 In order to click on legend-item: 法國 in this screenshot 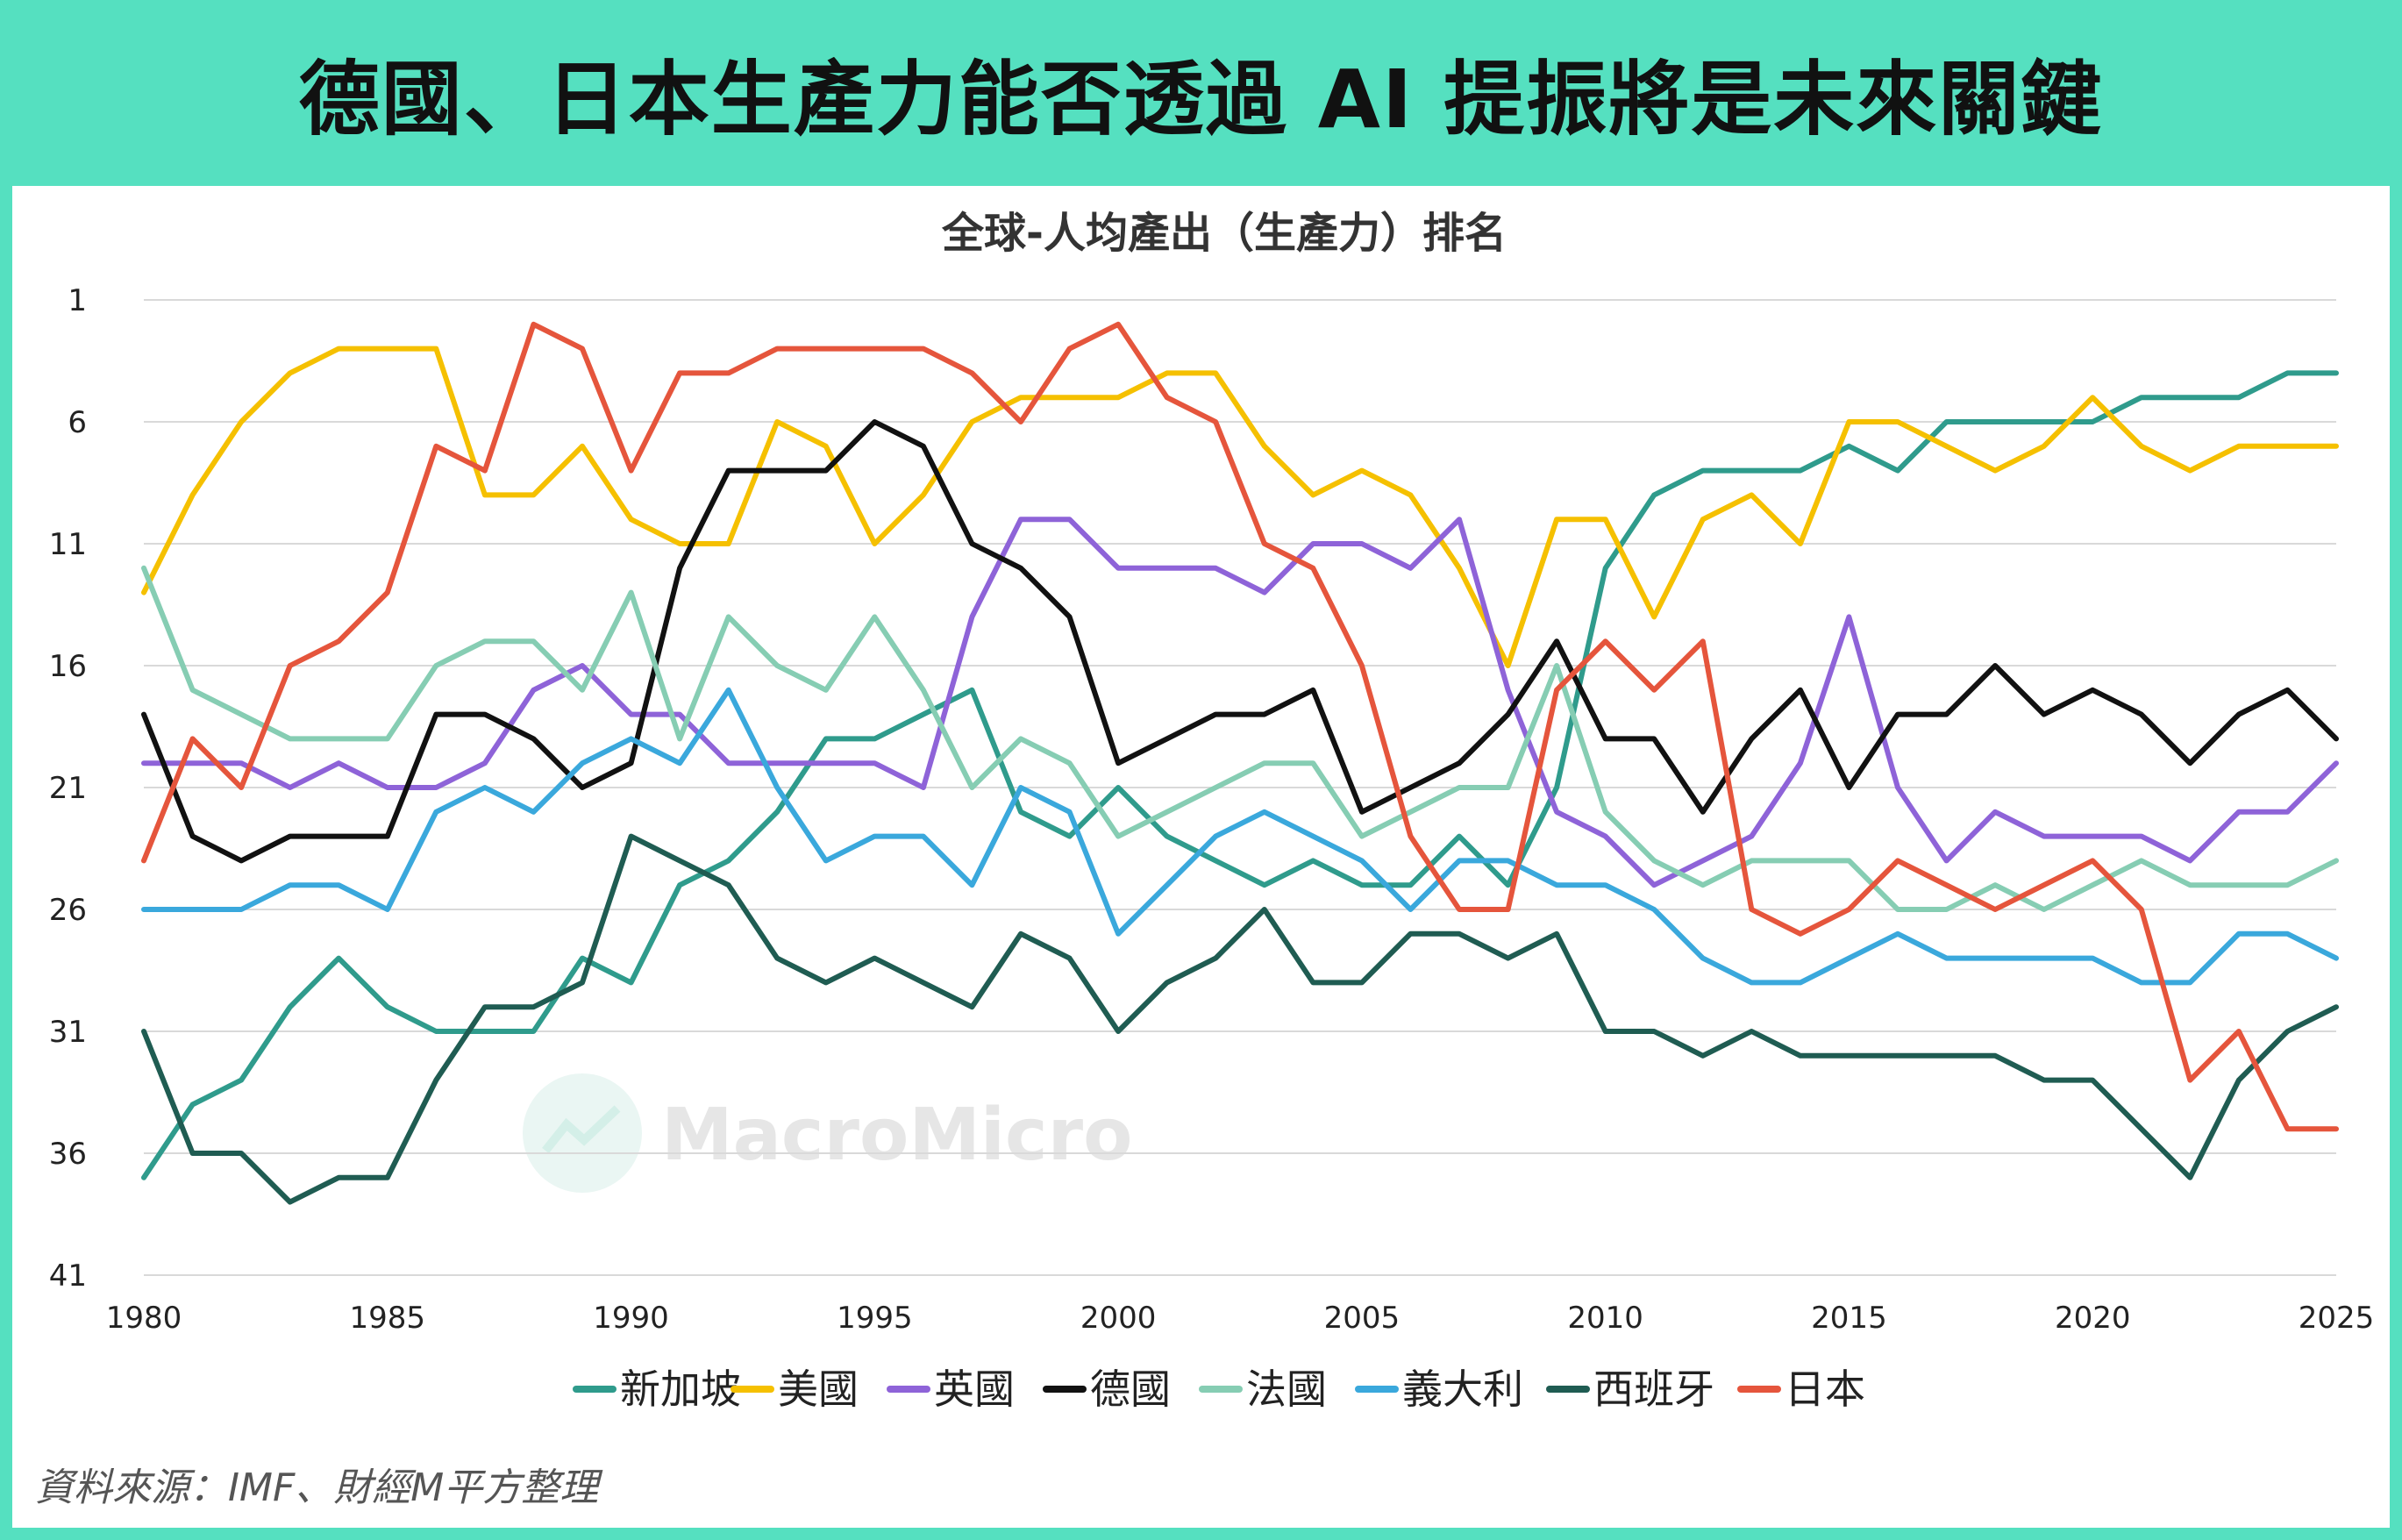, I will do `click(1263, 1389)`.